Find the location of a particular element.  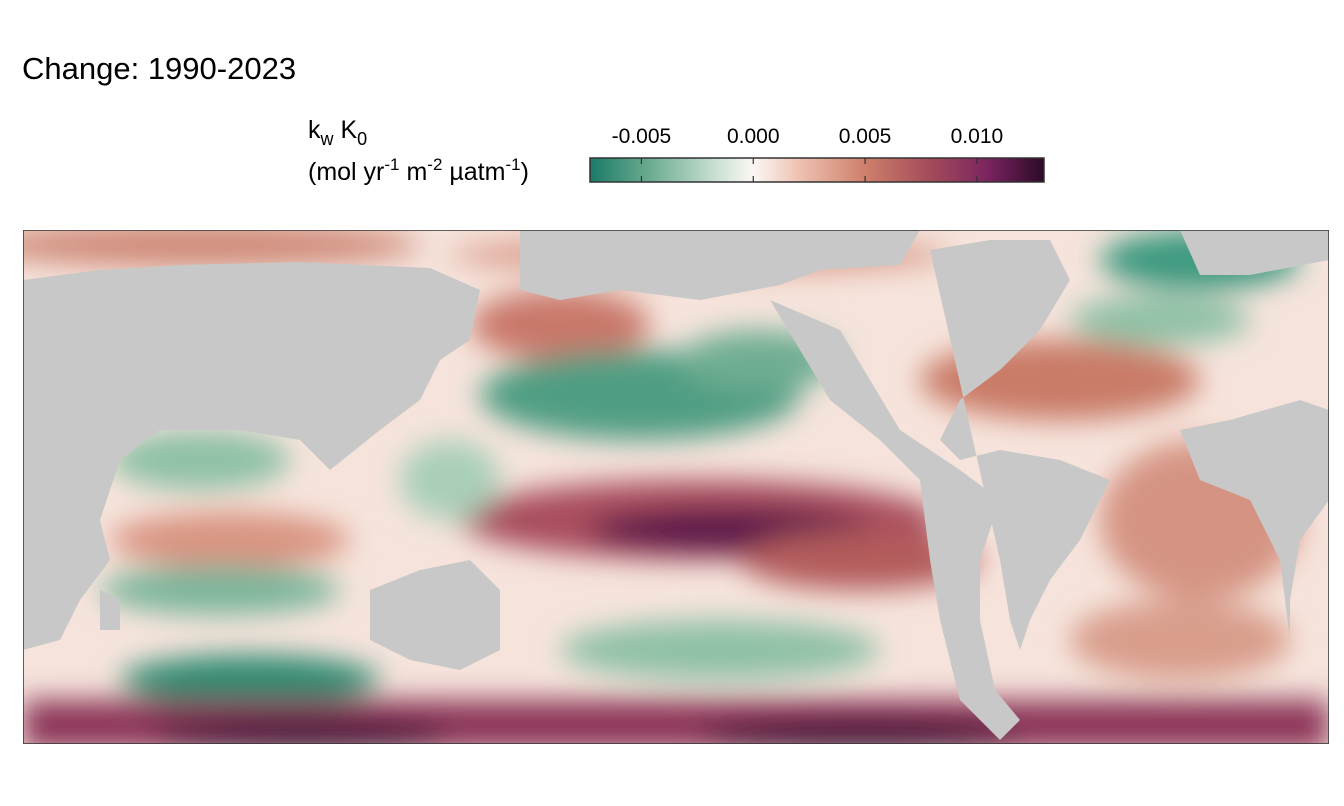

legend-title-part: 0 is located at coordinates (362, 139).